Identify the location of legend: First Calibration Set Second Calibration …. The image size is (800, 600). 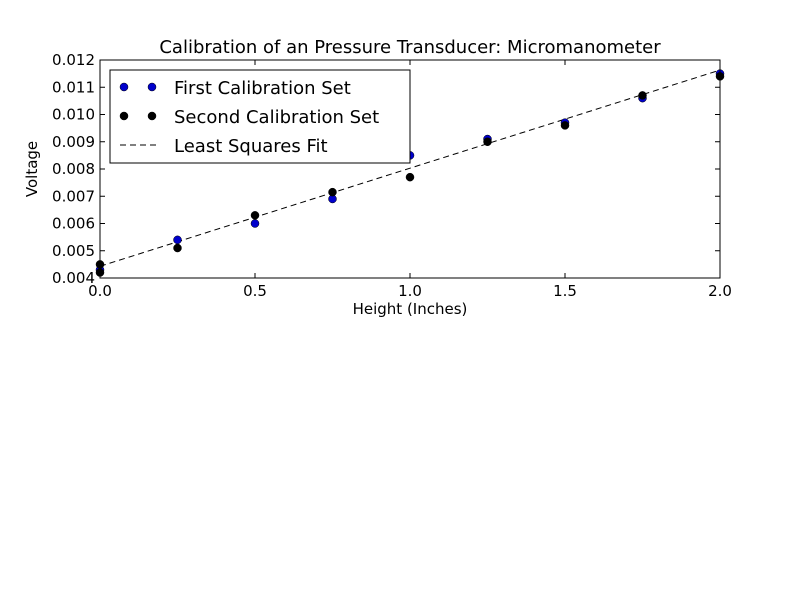
(260, 116).